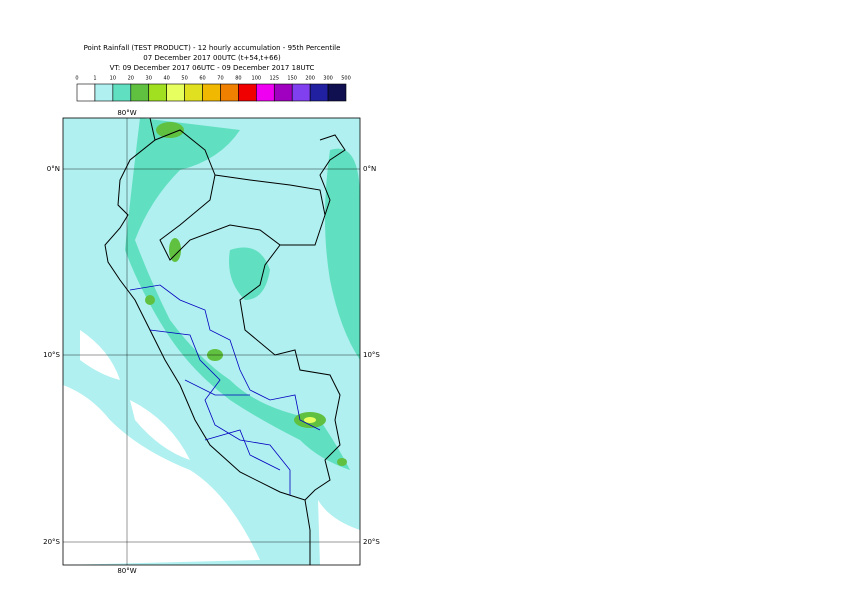  What do you see at coordinates (113, 79) in the screenshot?
I see `legend-label: 10` at bounding box center [113, 79].